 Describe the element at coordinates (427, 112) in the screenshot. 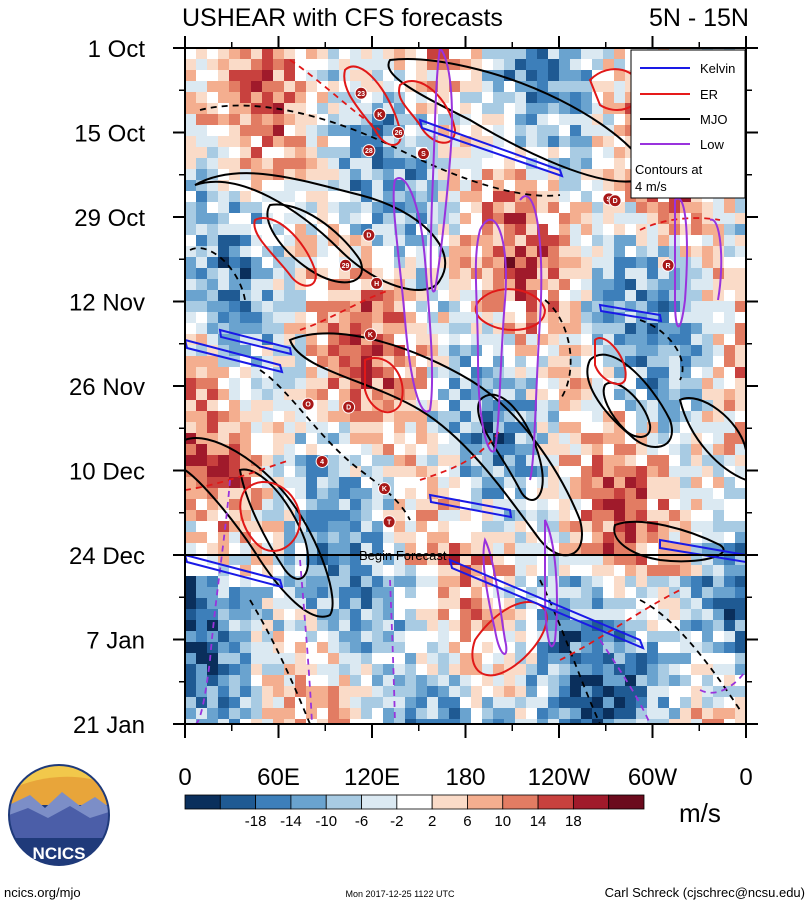

I see `er-contour` at that location.